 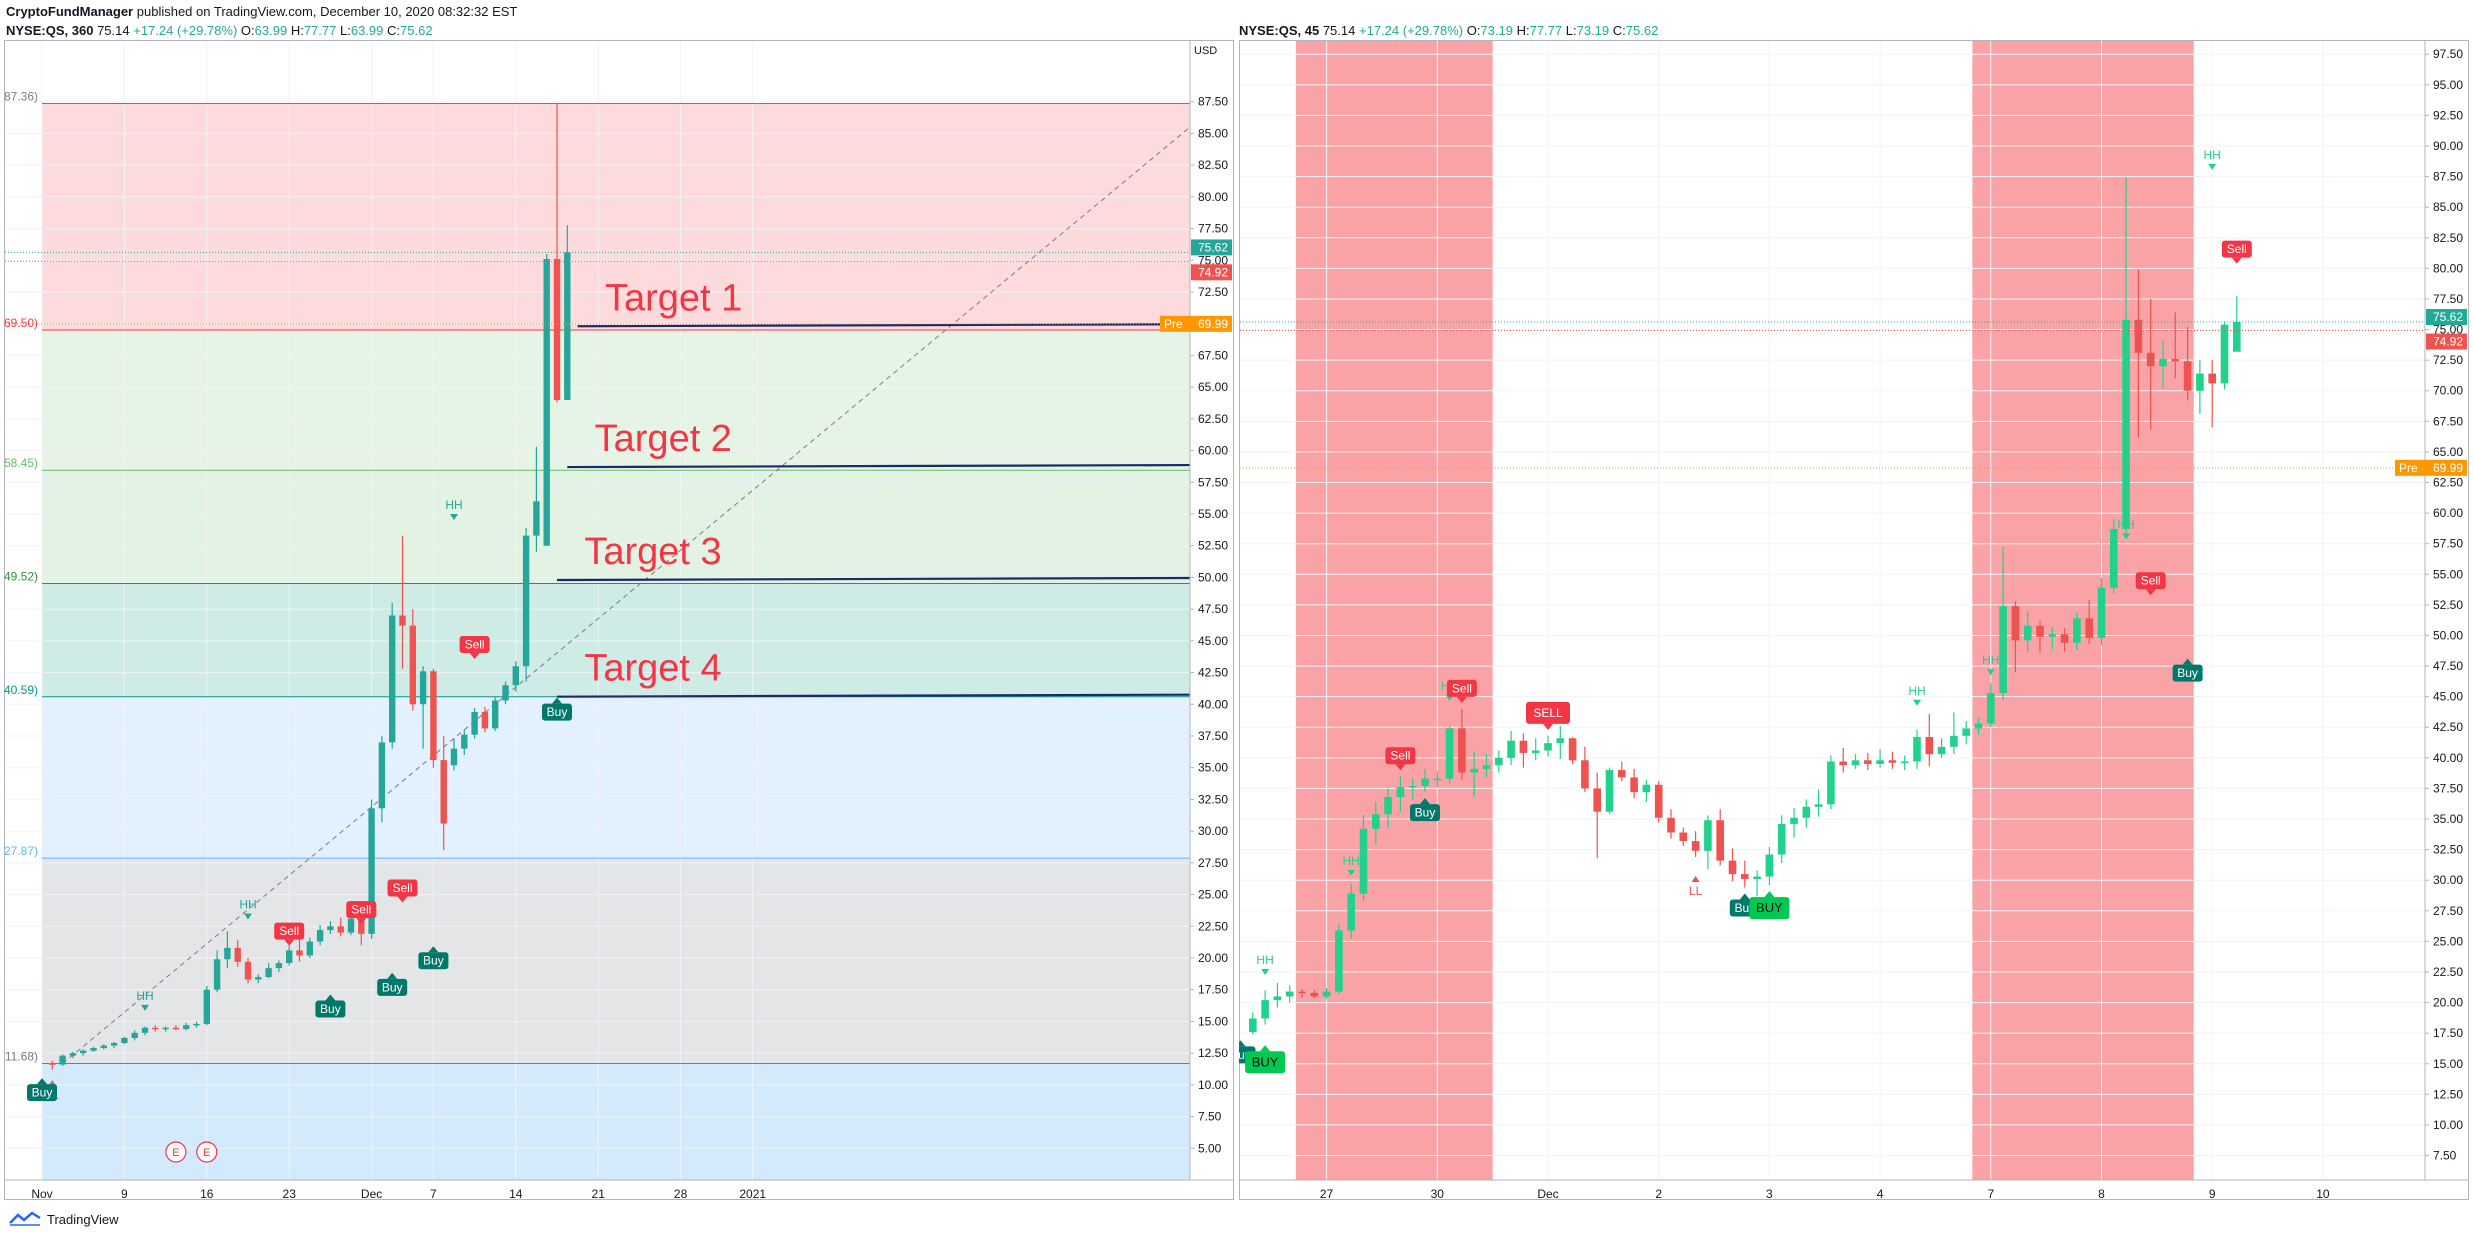 What do you see at coordinates (416, 30) in the screenshot?
I see `left-close: 75.62` at bounding box center [416, 30].